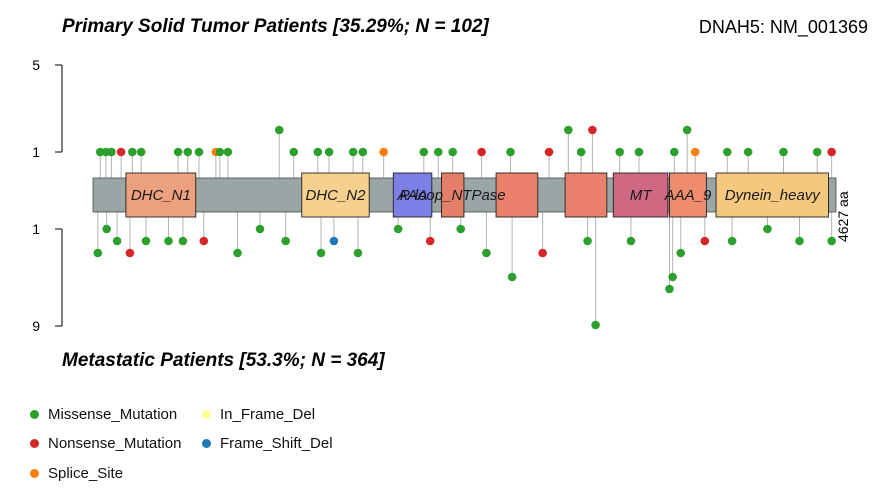 The image size is (888, 502). Describe the element at coordinates (34, 414) in the screenshot. I see `missense-dot-icon` at that location.